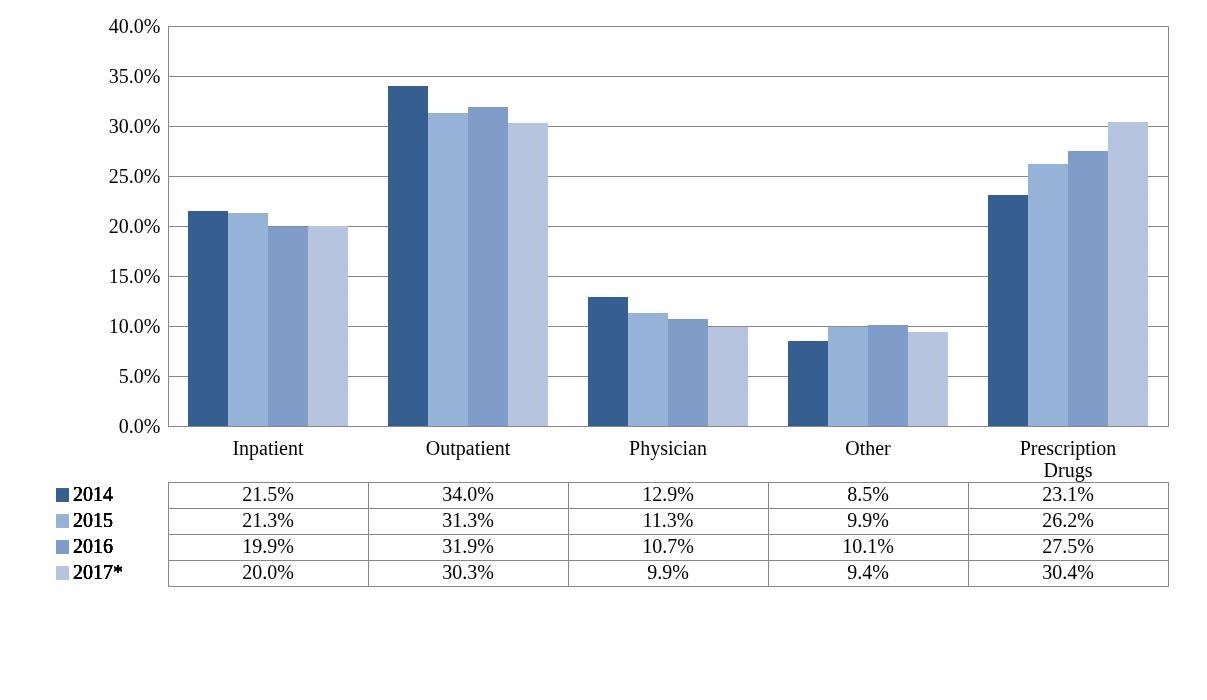 This screenshot has width=1207, height=700. What do you see at coordinates (134, 25) in the screenshot?
I see `y-tick-label: 40.0%` at bounding box center [134, 25].